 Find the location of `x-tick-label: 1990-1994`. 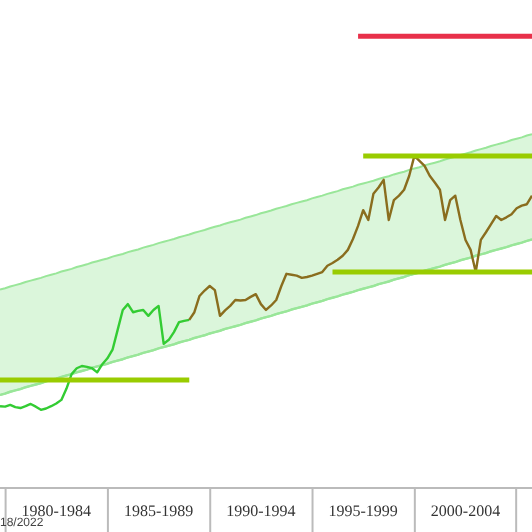

x-tick-label: 1990-1994 is located at coordinates (261, 511).